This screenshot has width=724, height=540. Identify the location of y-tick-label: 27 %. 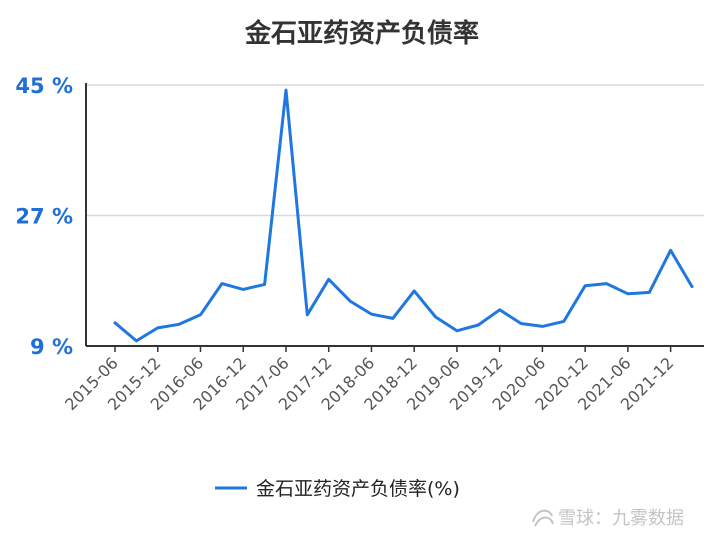
(44, 217).